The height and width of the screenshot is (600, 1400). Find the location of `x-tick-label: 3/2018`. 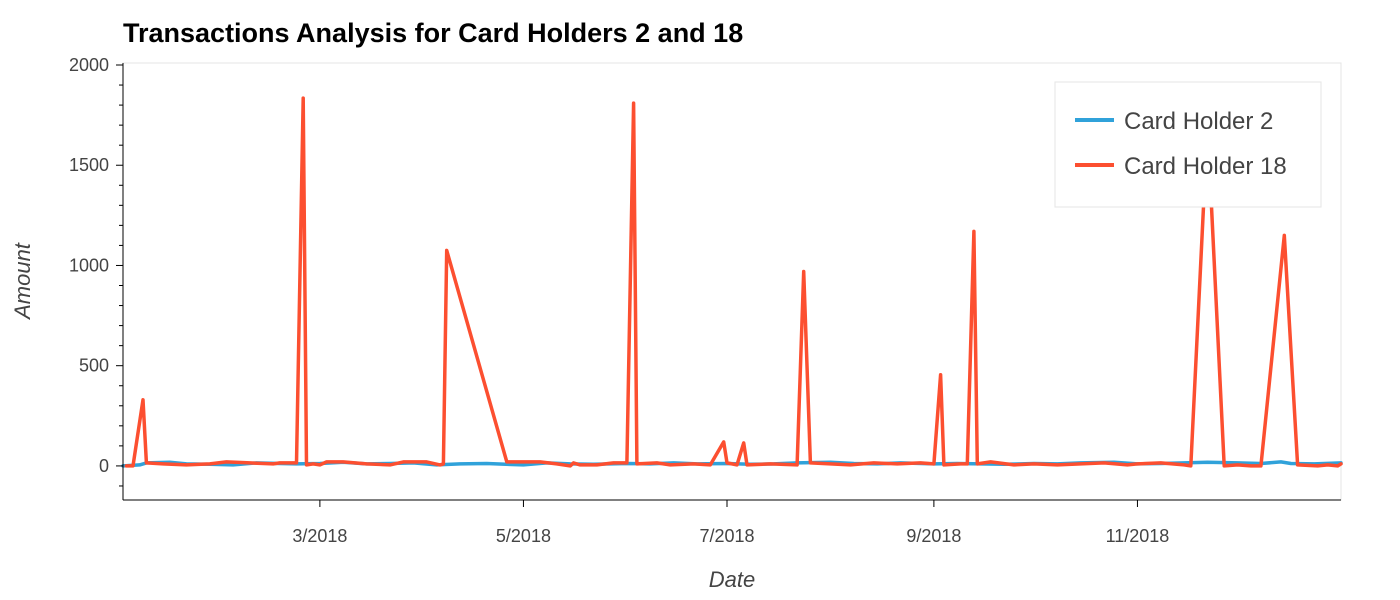

x-tick-label: 3/2018 is located at coordinates (319, 536).